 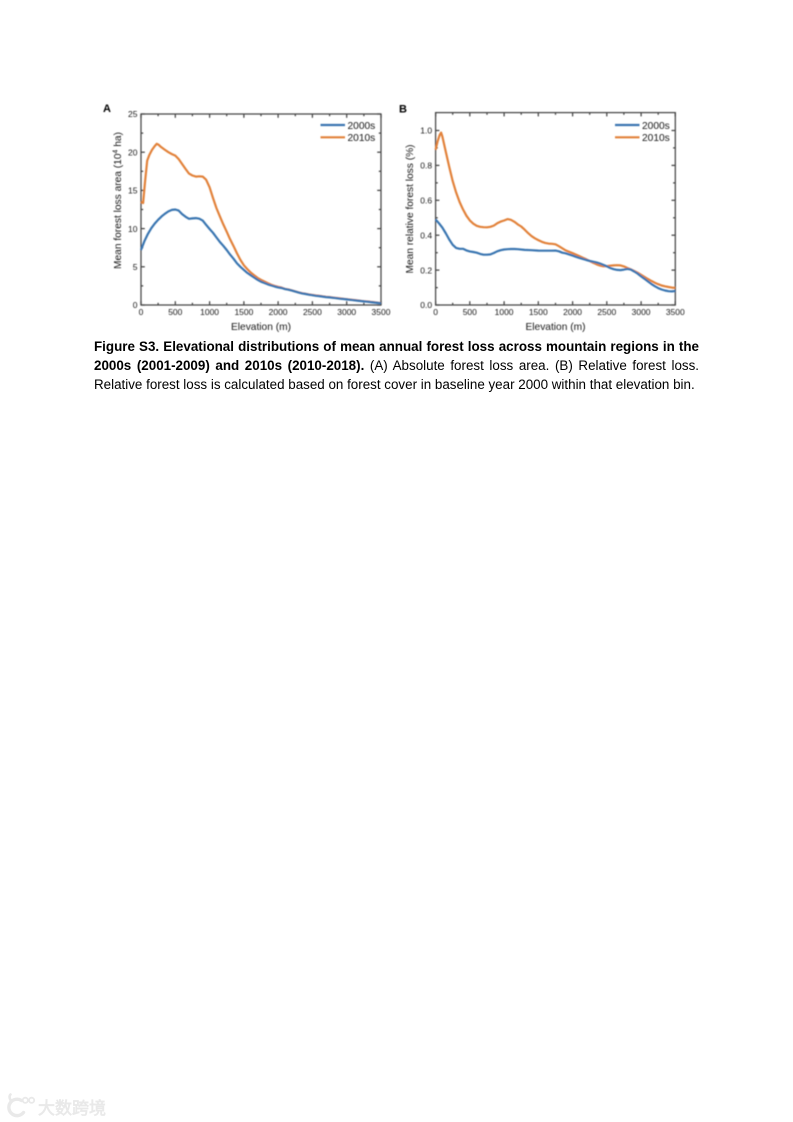 I want to click on svg-text: 20, so click(x=133, y=152).